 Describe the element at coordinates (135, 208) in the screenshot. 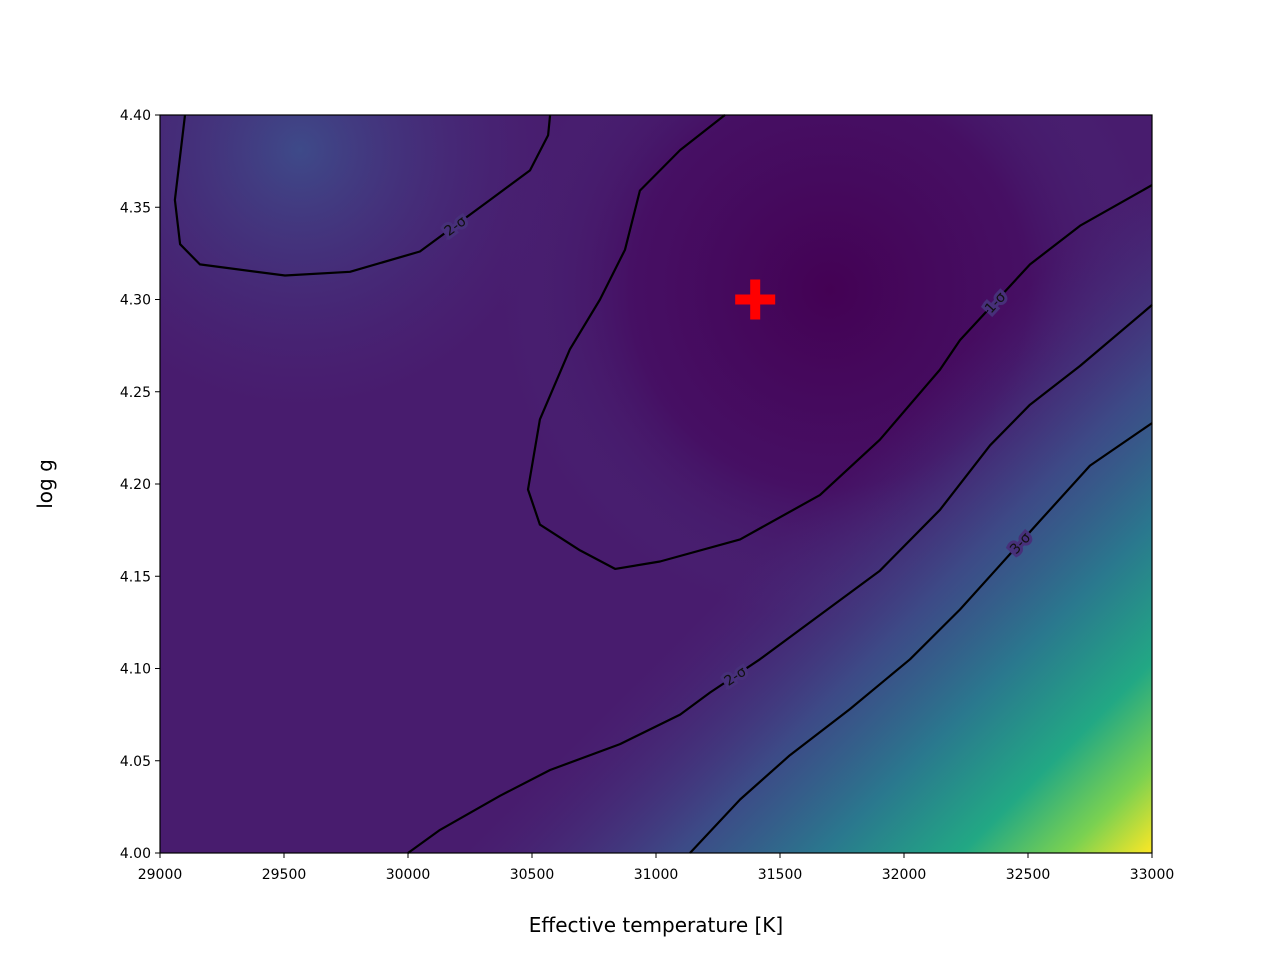

I see `y-tick-label: 4.35` at that location.